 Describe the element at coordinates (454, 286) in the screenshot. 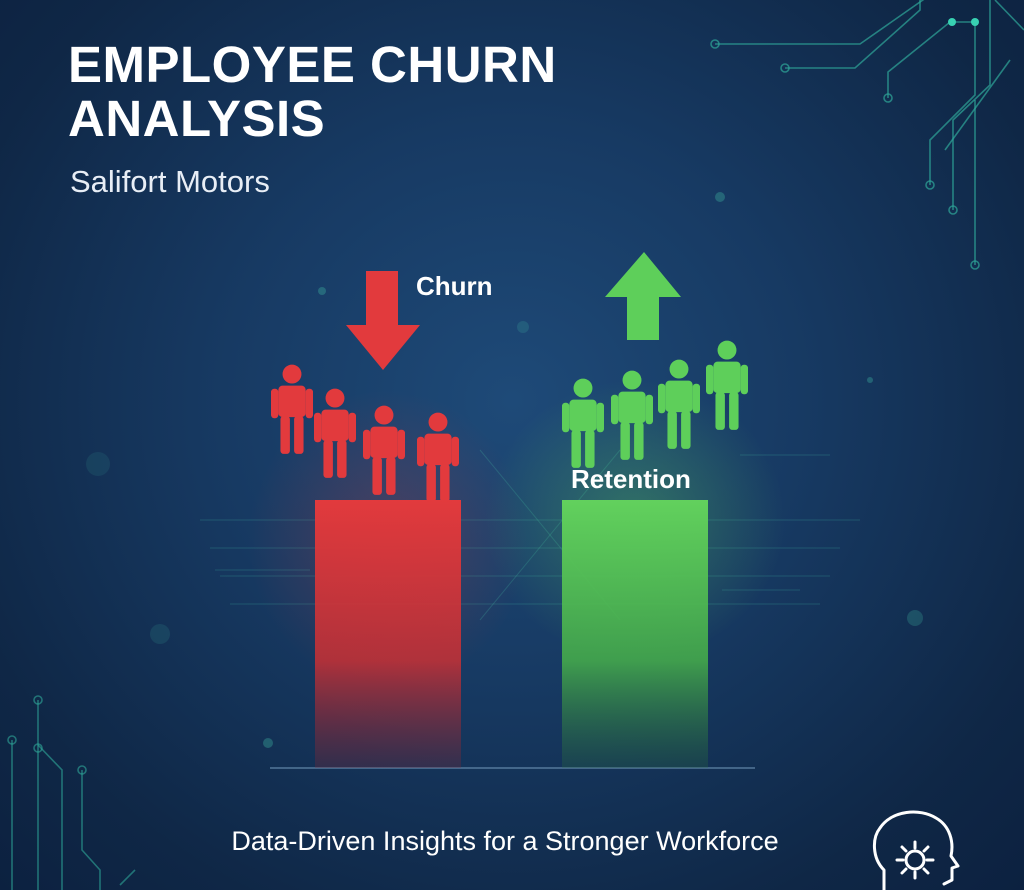

I see `churn-label: Churn` at that location.